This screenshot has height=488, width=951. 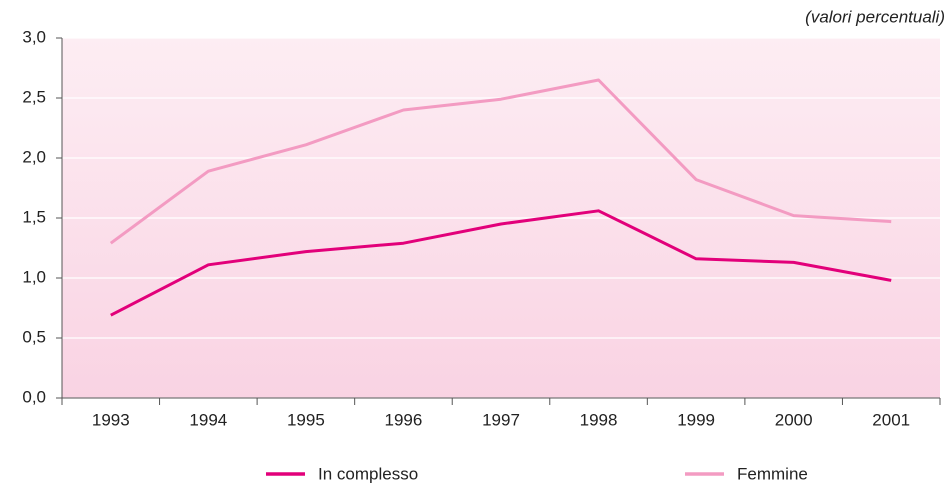 I want to click on x-tick-label: 2000, so click(x=794, y=419).